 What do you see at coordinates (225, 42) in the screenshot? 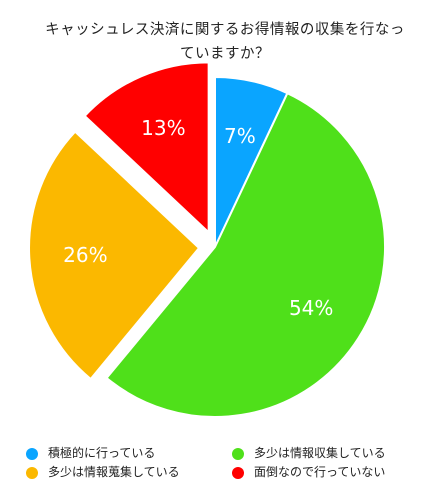
I see `chart-title: キャッシュレス決済に関するお得情報の収集を行なっ ていますか？` at bounding box center [225, 42].